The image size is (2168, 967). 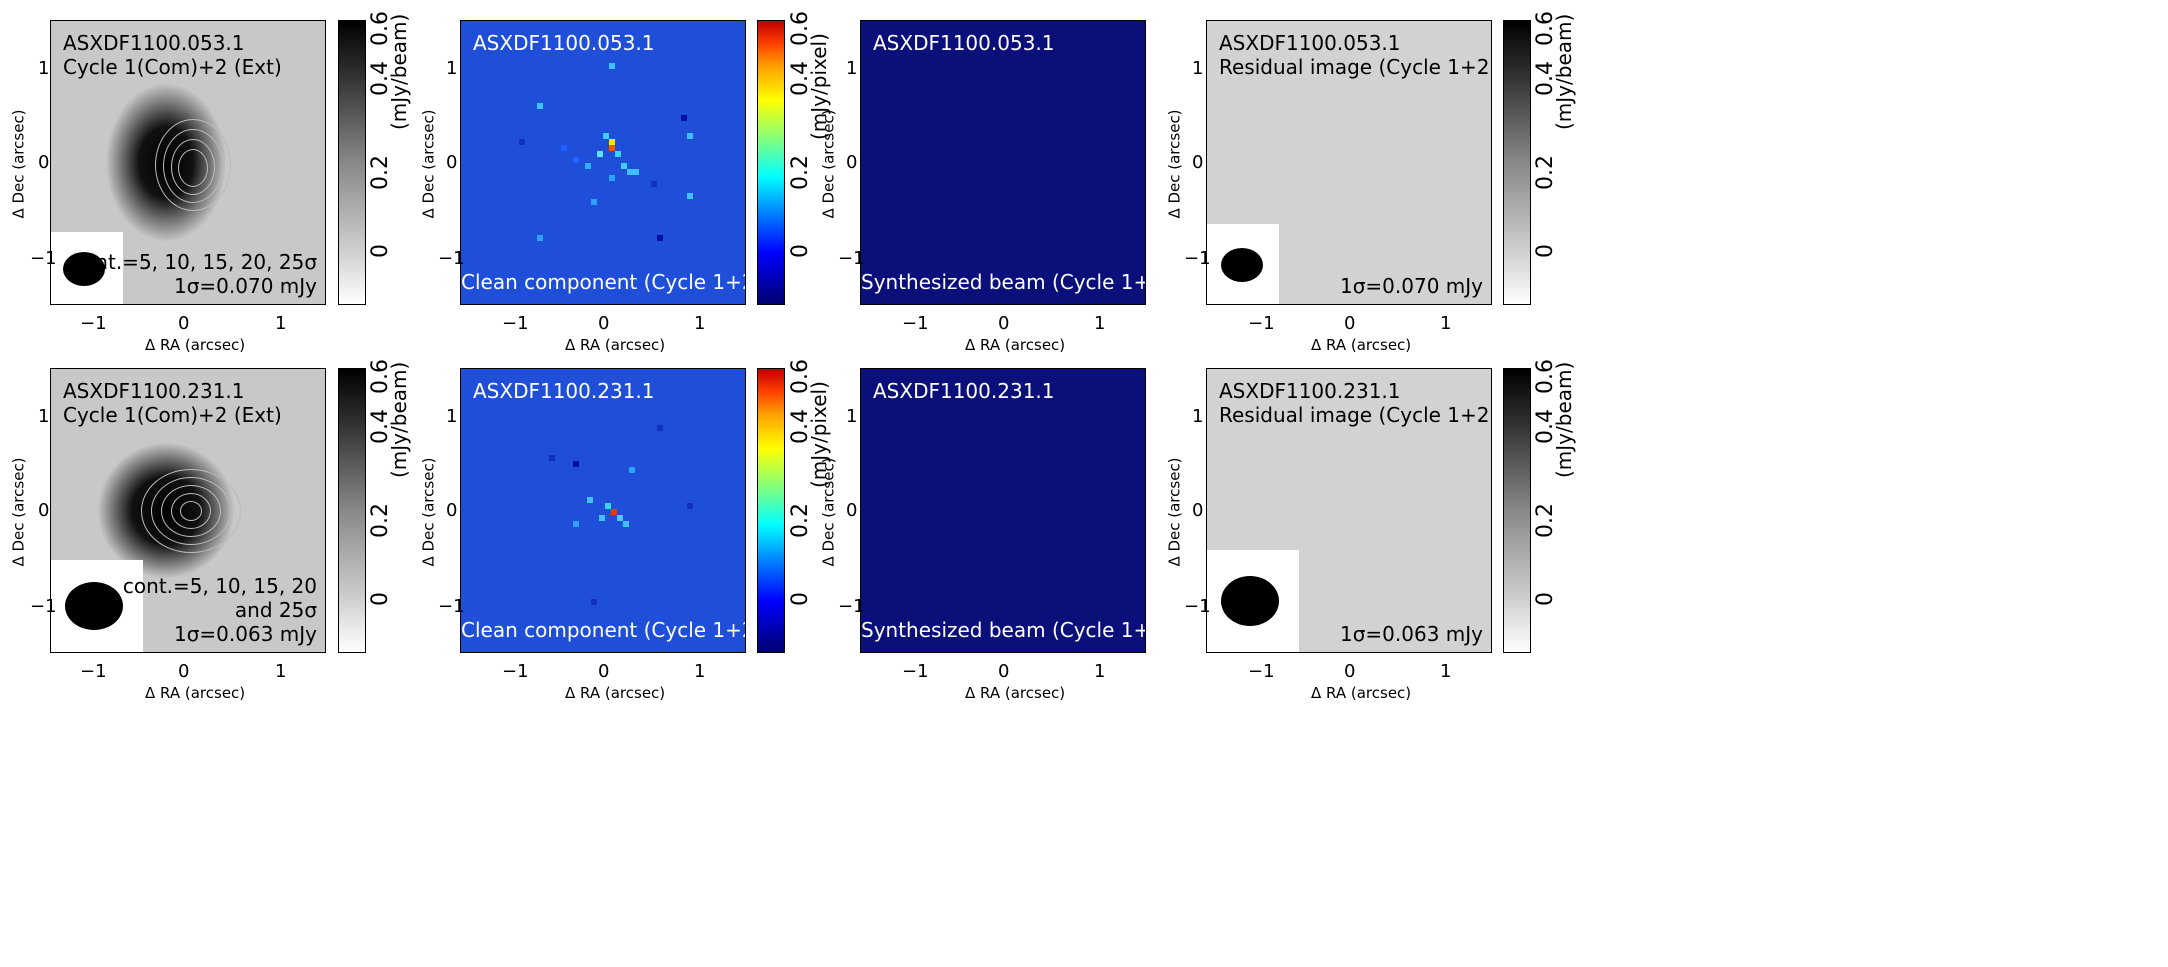 I want to click on cbar-unit: (mJy/beam), so click(x=399, y=419).